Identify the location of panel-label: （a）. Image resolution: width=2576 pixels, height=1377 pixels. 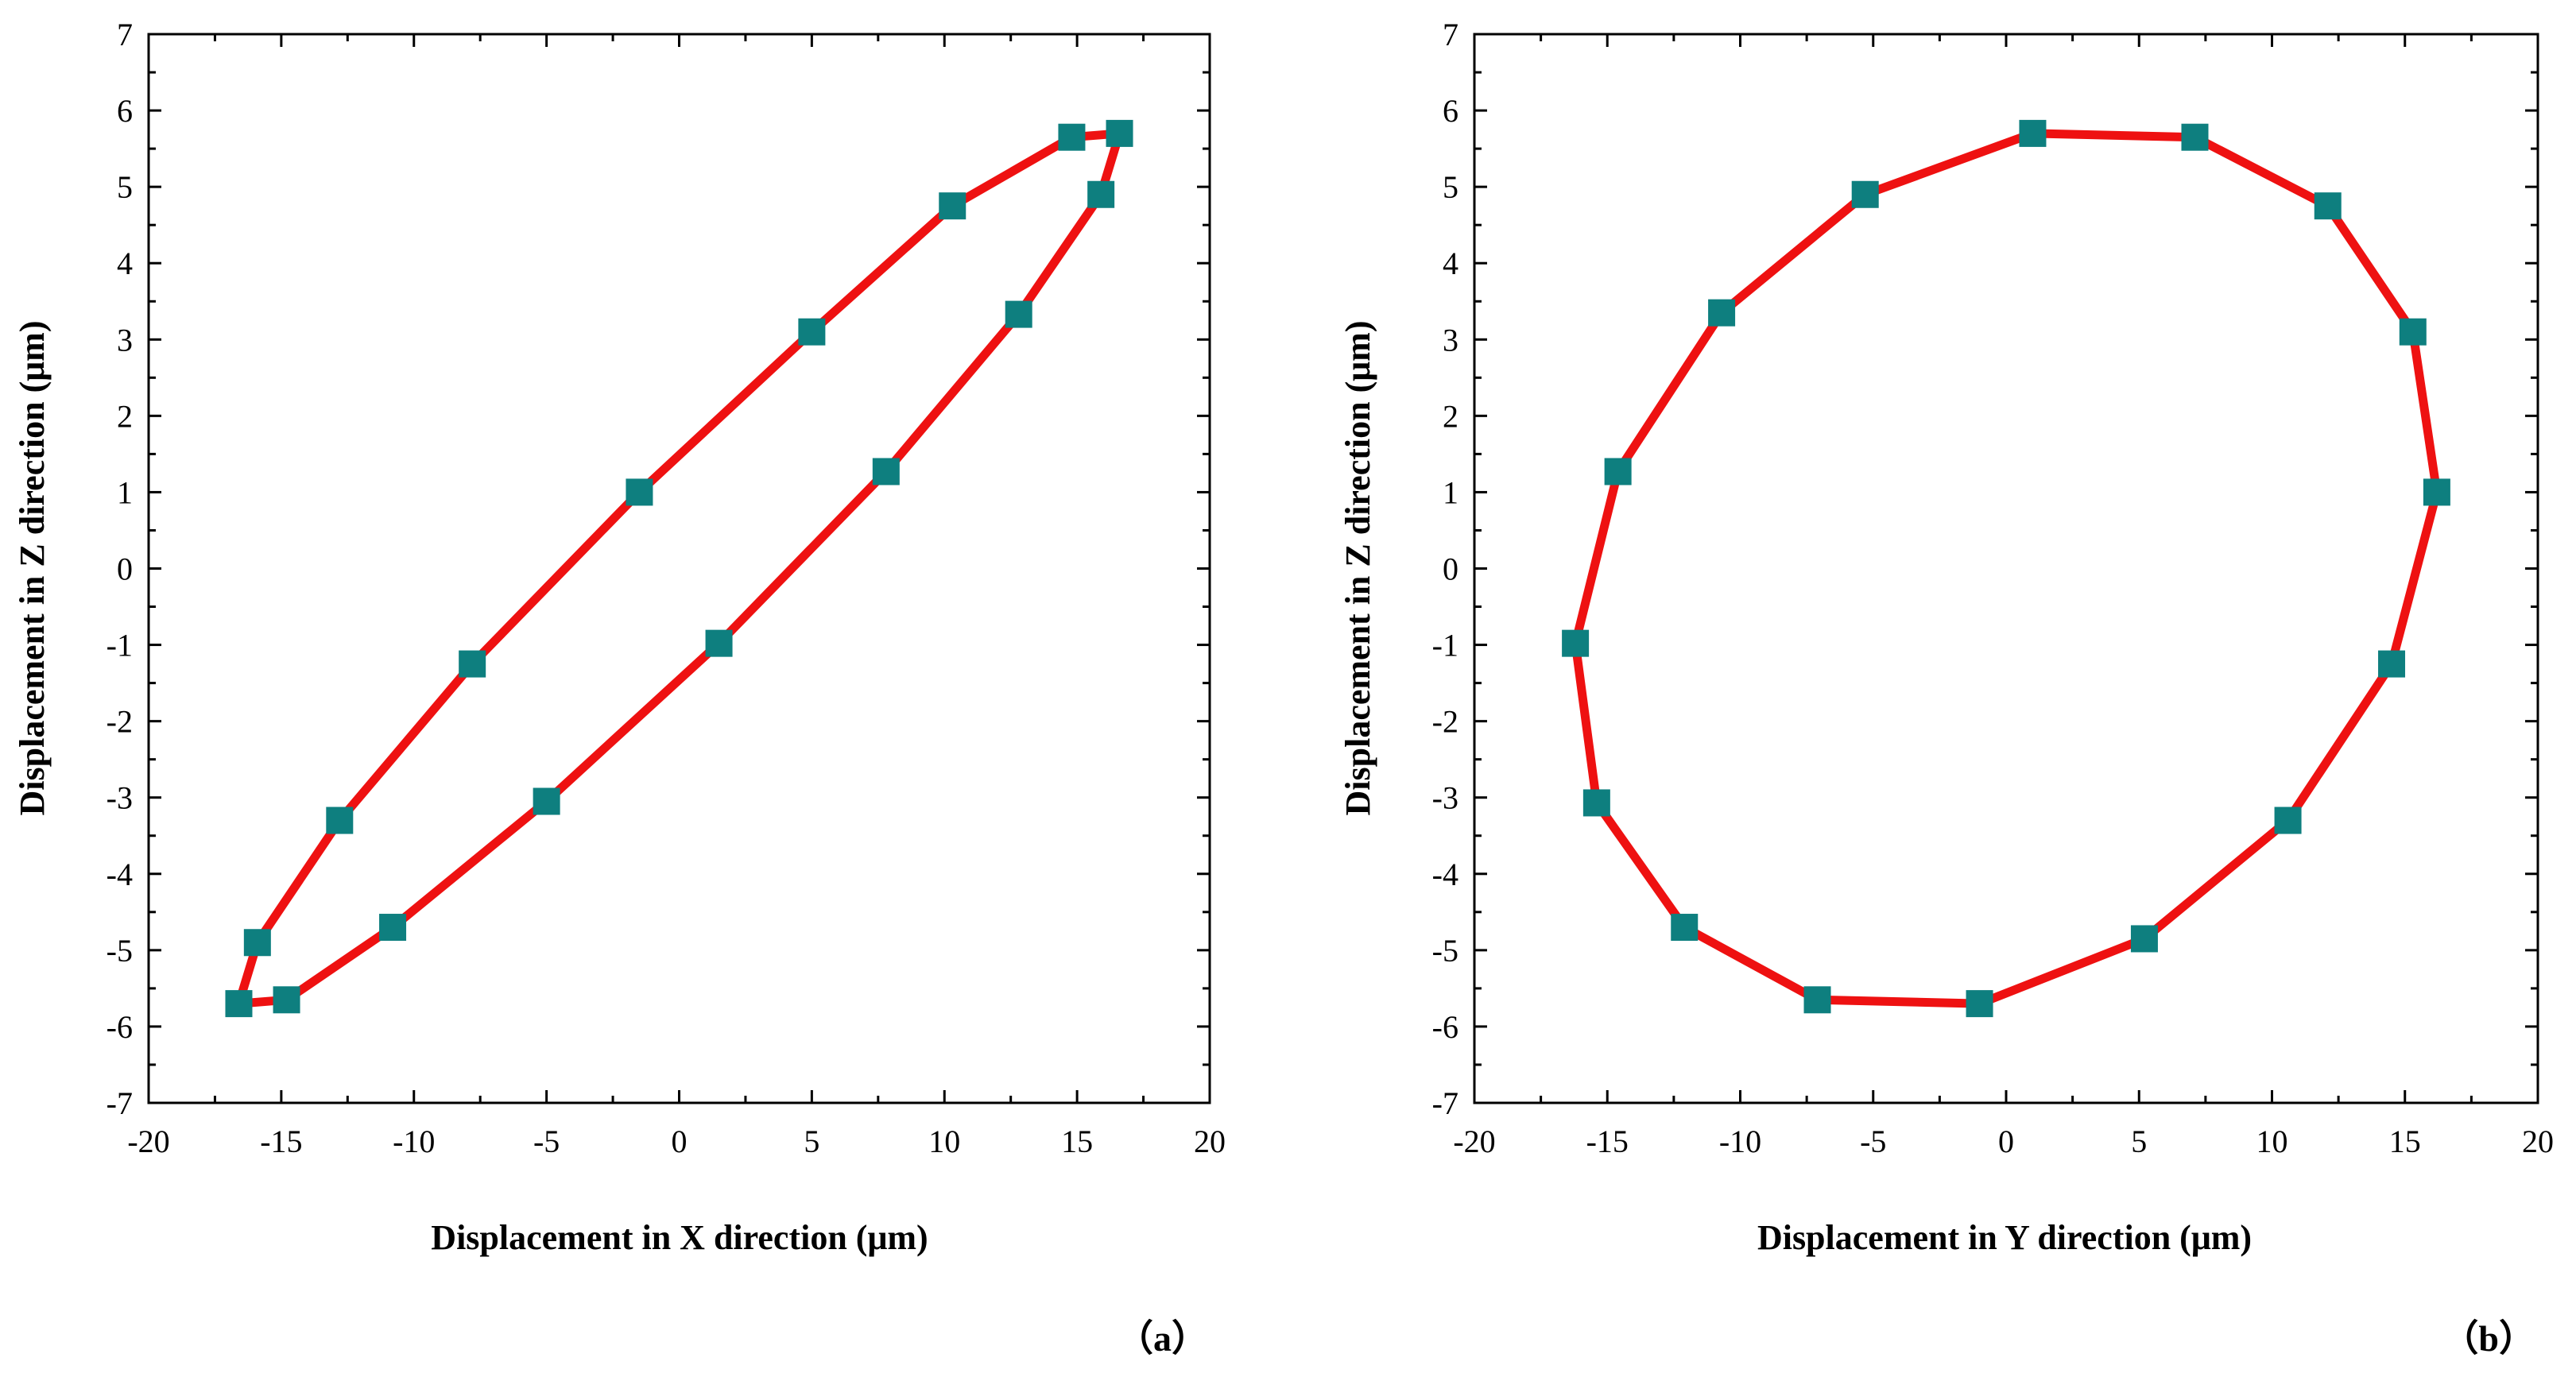
(1162, 1338).